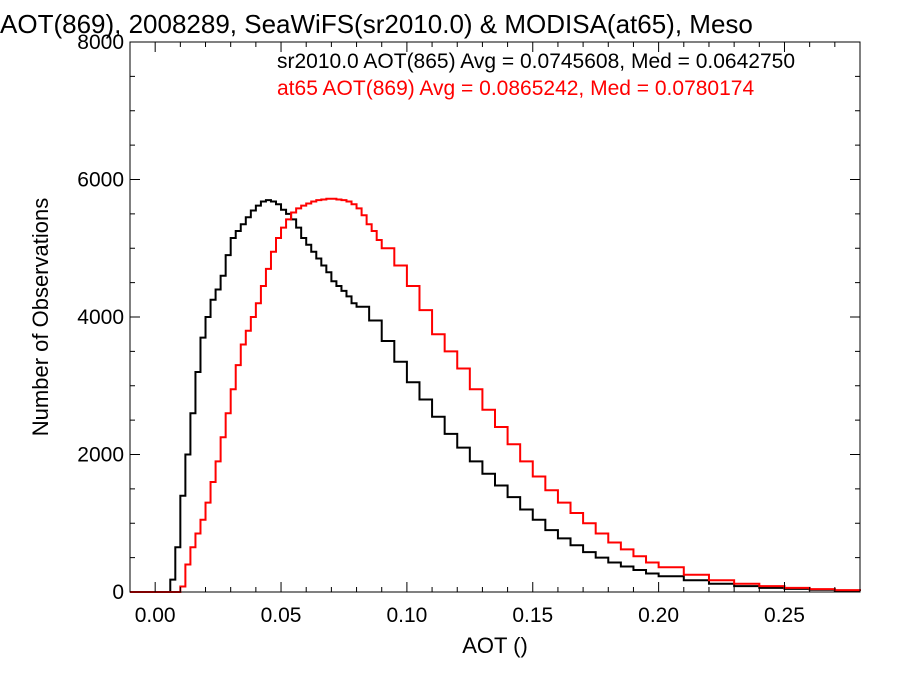 Image resolution: width=900 pixels, height=675 pixels. I want to click on x-tick-label: 0.15, so click(532, 615).